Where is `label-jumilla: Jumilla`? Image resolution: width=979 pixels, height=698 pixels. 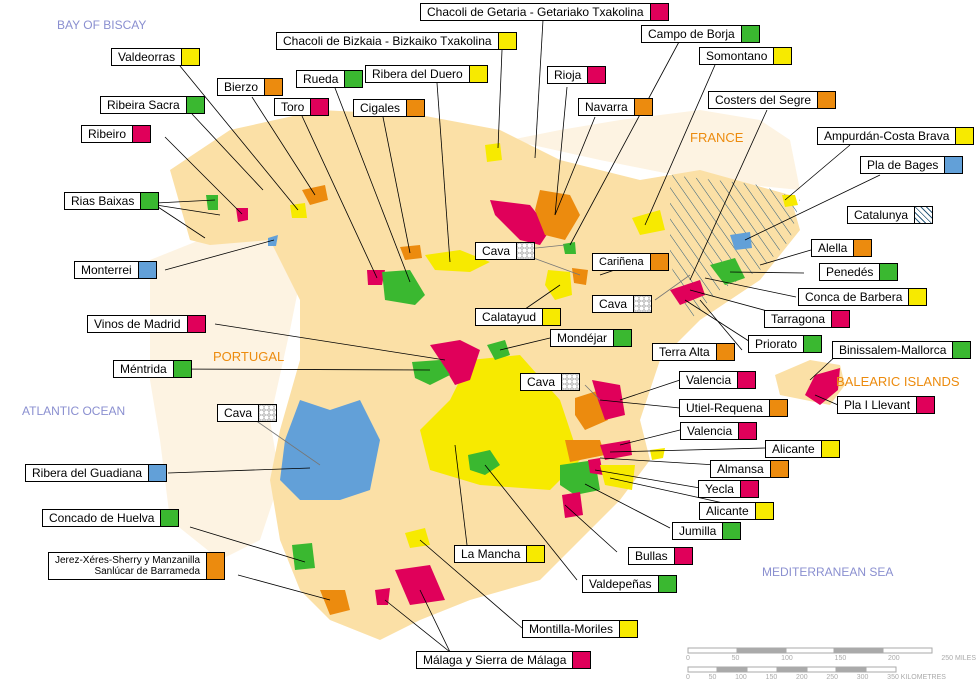 label-jumilla: Jumilla is located at coordinates (707, 531).